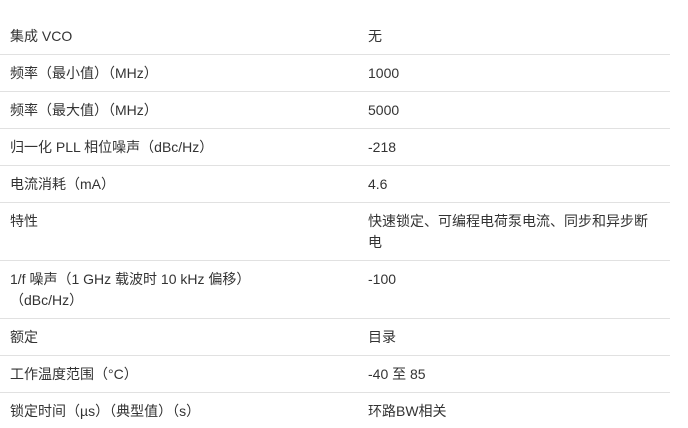  What do you see at coordinates (24, 337) in the screenshot?
I see `parameter-label: 额定` at bounding box center [24, 337].